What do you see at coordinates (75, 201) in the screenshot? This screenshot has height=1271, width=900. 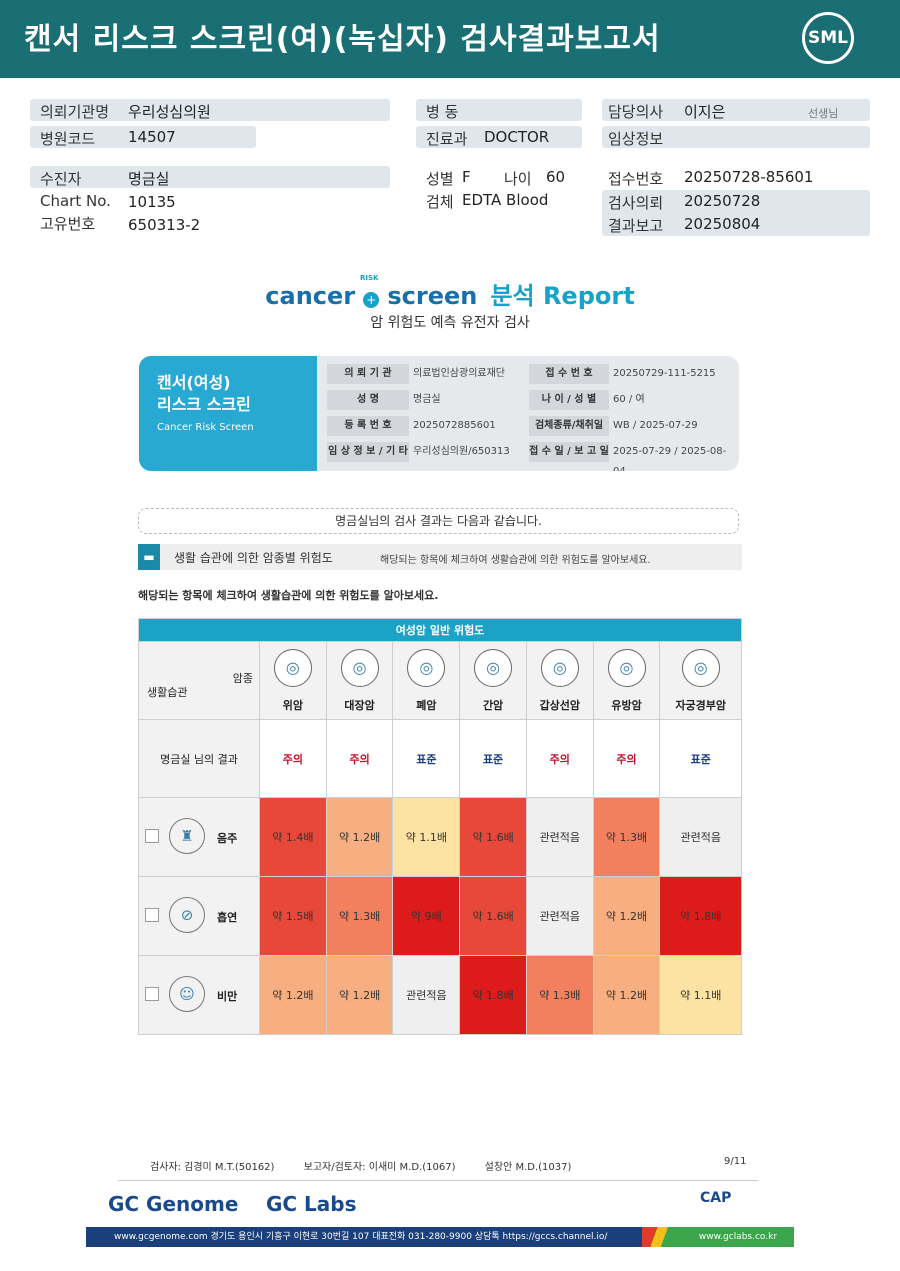 I see `chart-label: Chart No.` at bounding box center [75, 201].